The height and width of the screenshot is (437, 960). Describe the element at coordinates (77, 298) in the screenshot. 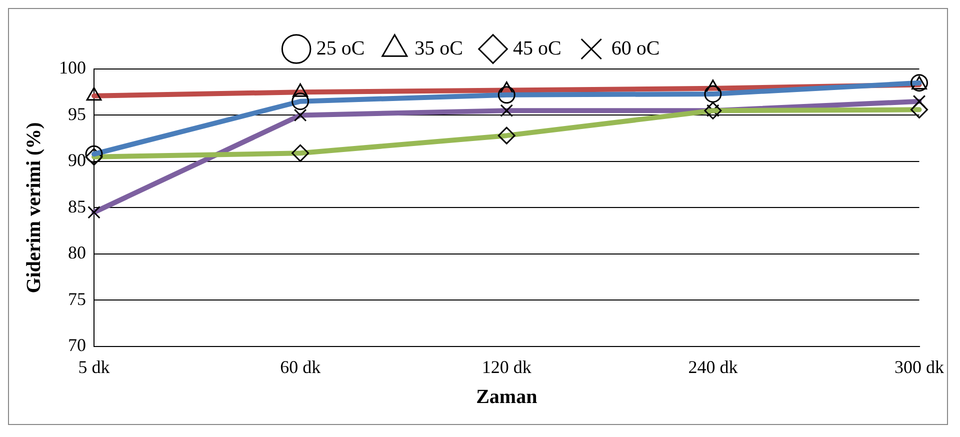

I see `y-tick-label: 75` at that location.